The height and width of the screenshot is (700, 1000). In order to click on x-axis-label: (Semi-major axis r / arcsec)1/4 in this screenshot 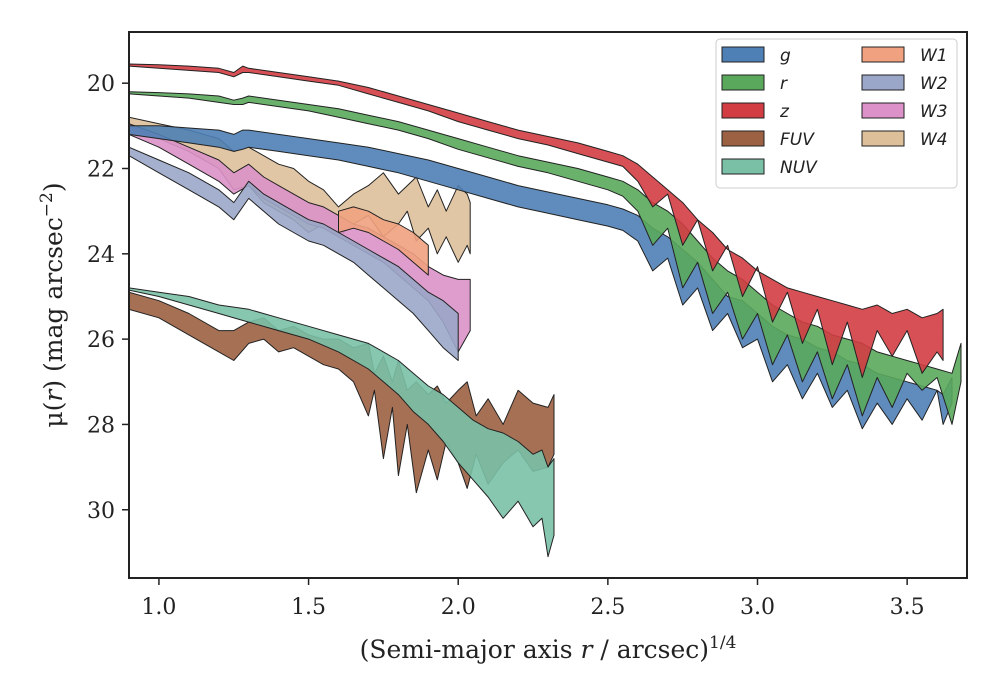, I will do `click(548, 648)`.